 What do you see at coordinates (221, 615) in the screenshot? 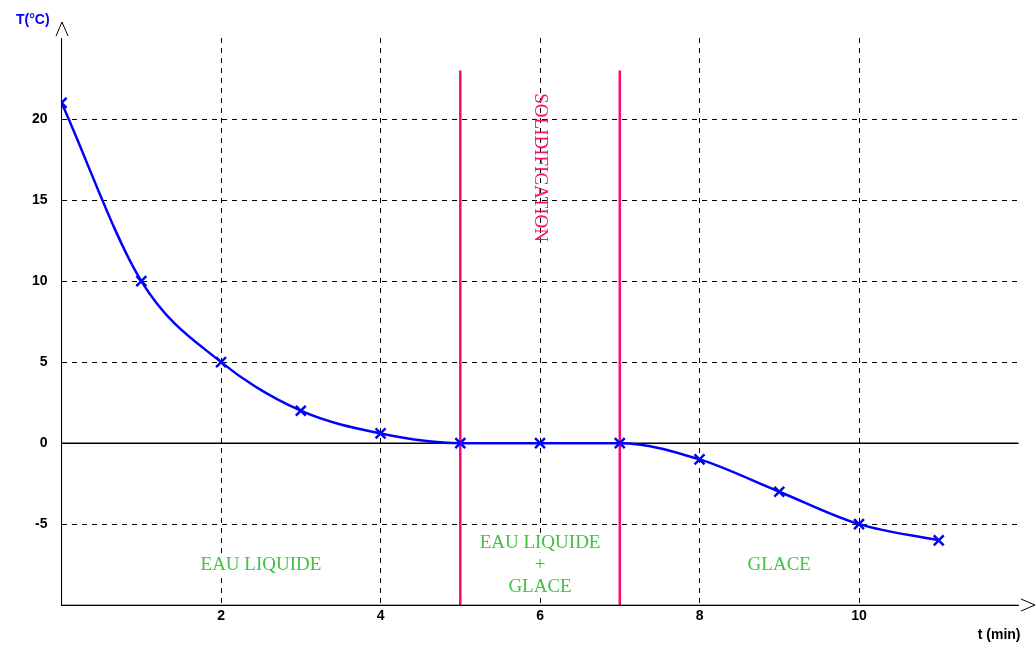
I see `x-tick-label: 2` at bounding box center [221, 615].